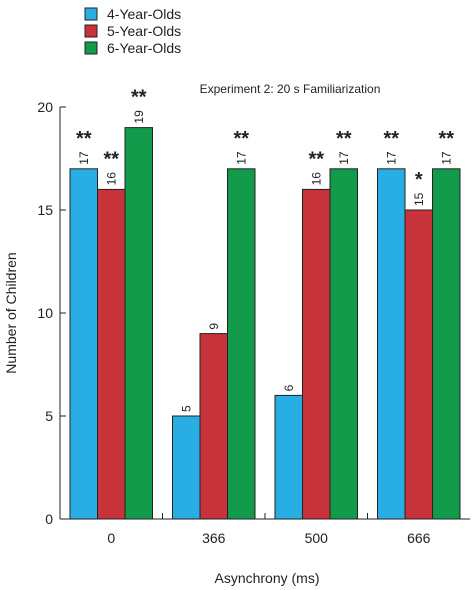 The height and width of the screenshot is (590, 474). Describe the element at coordinates (111, 538) in the screenshot. I see `x-tick-label: 0` at that location.